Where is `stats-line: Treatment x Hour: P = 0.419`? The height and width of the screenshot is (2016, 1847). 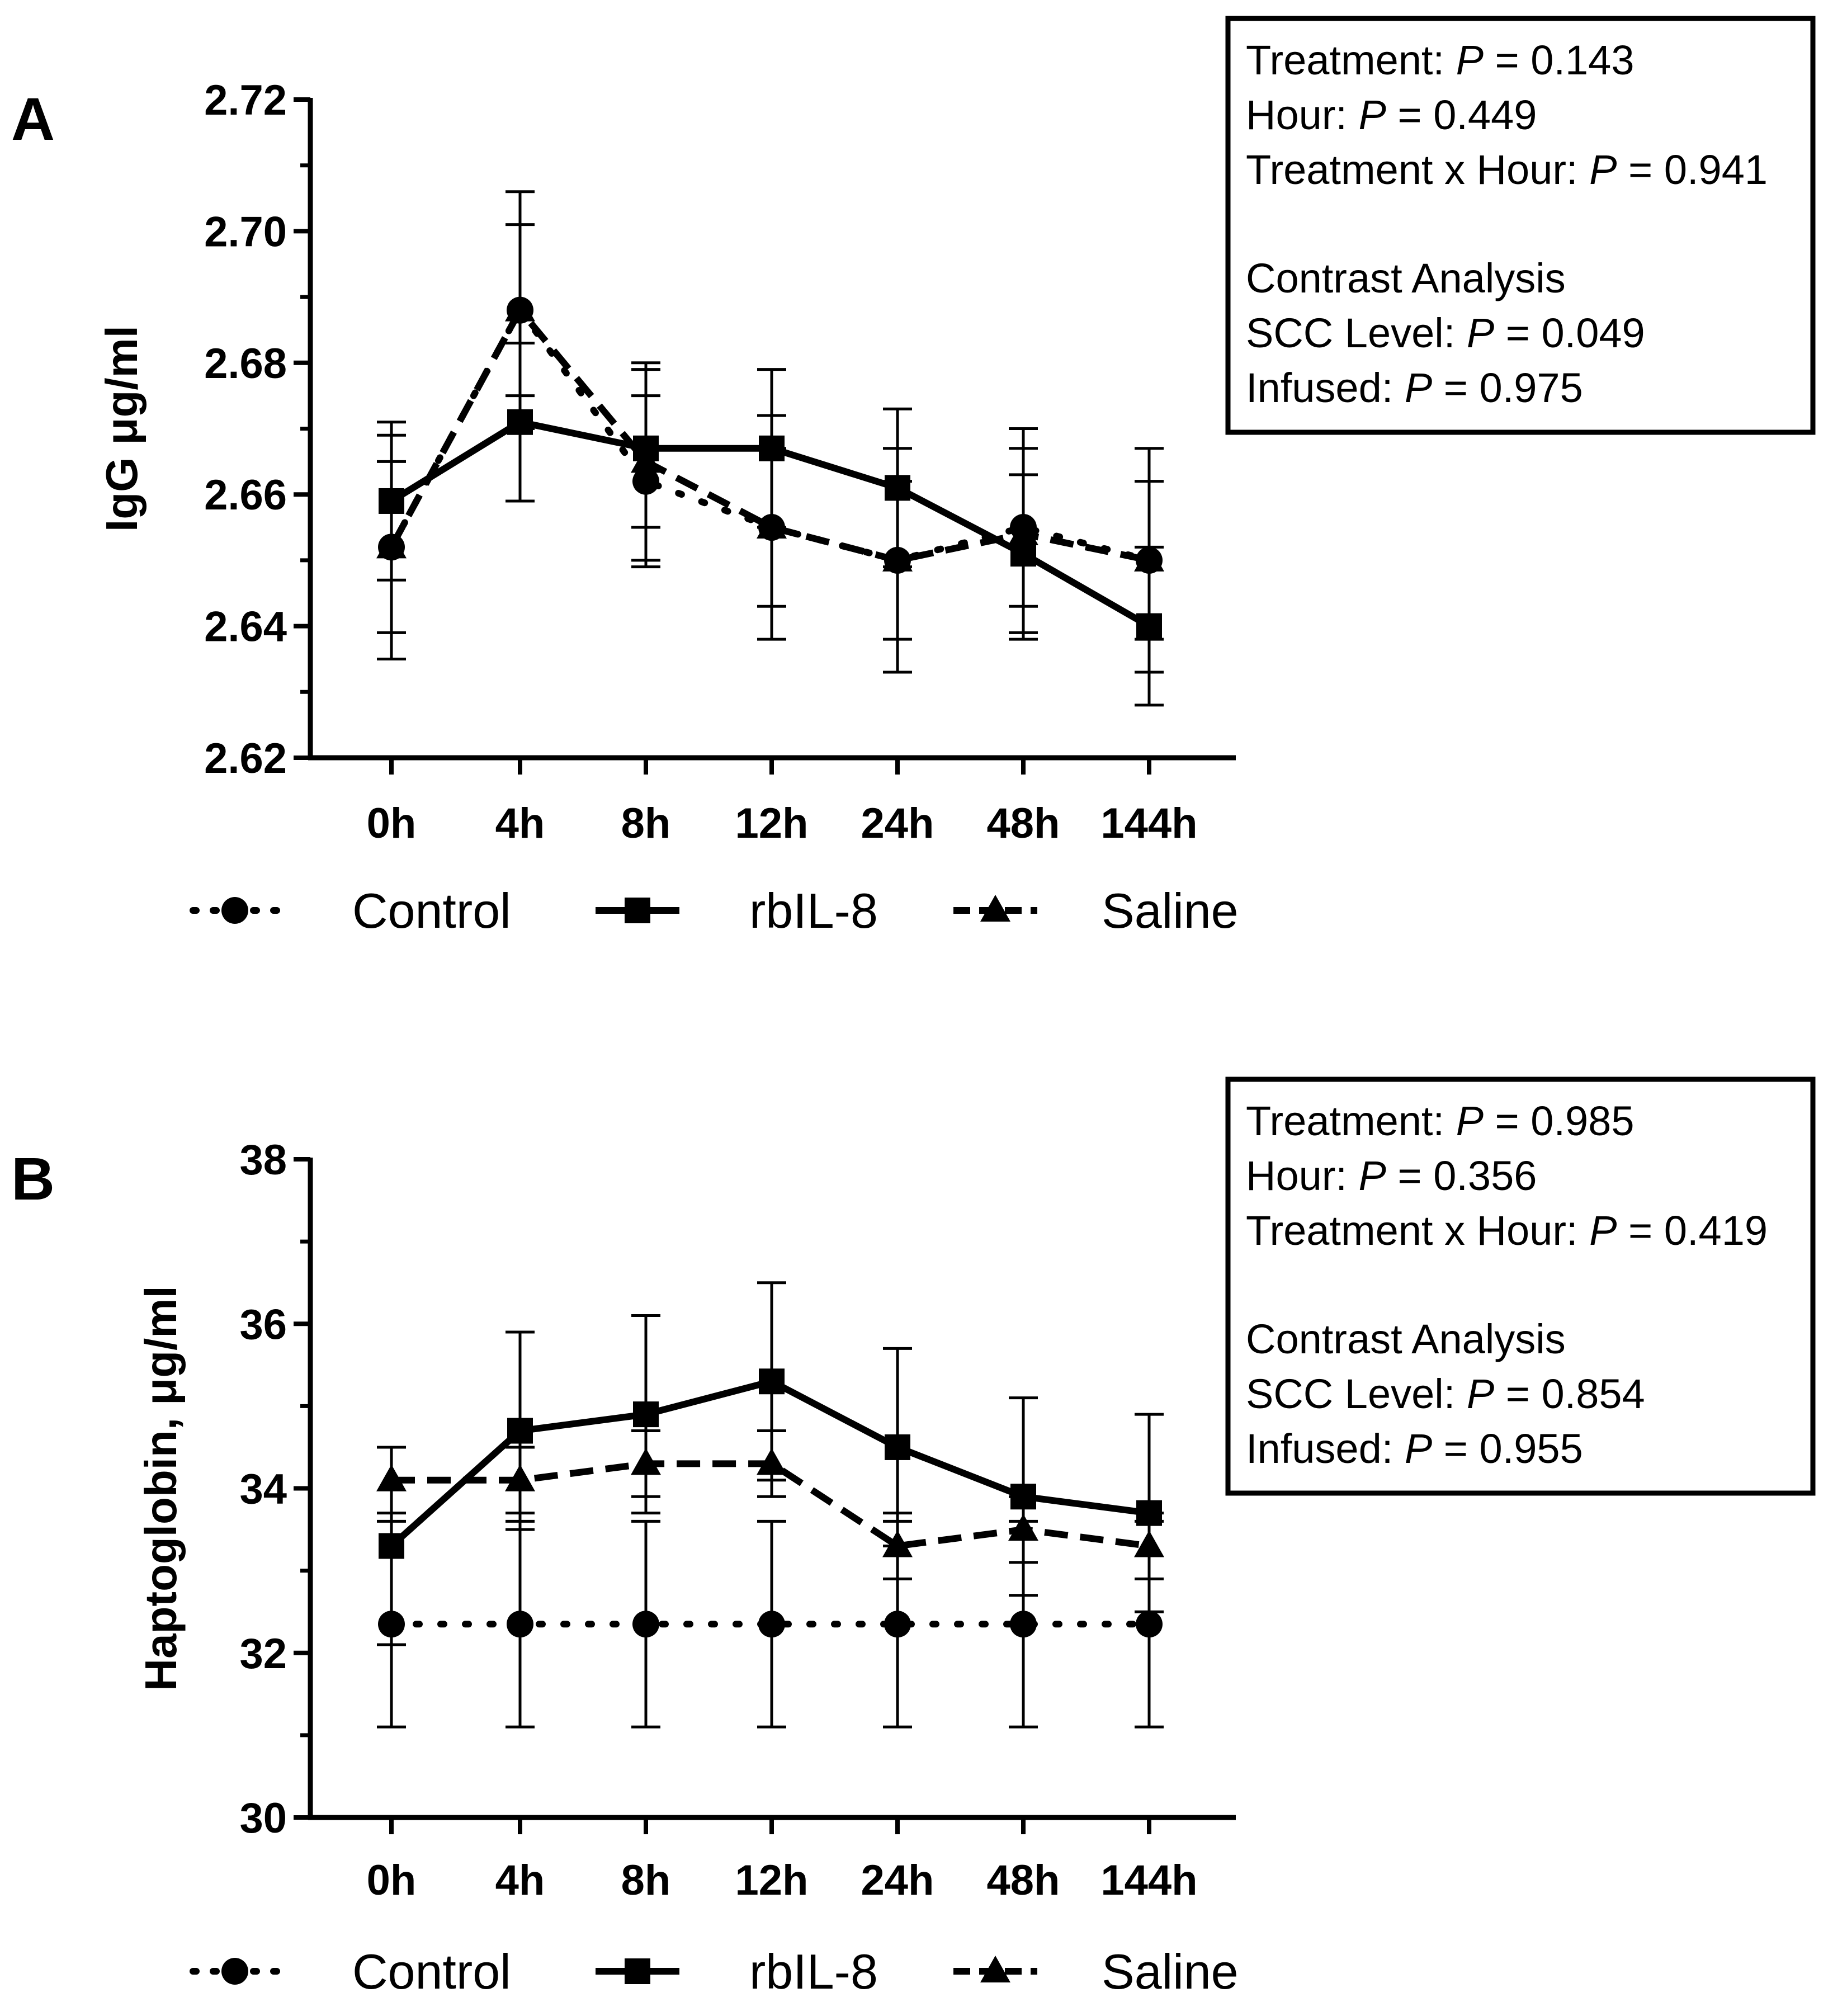
stats-line: Treatment x Hour: P = 0.419 is located at coordinates (1507, 1230).